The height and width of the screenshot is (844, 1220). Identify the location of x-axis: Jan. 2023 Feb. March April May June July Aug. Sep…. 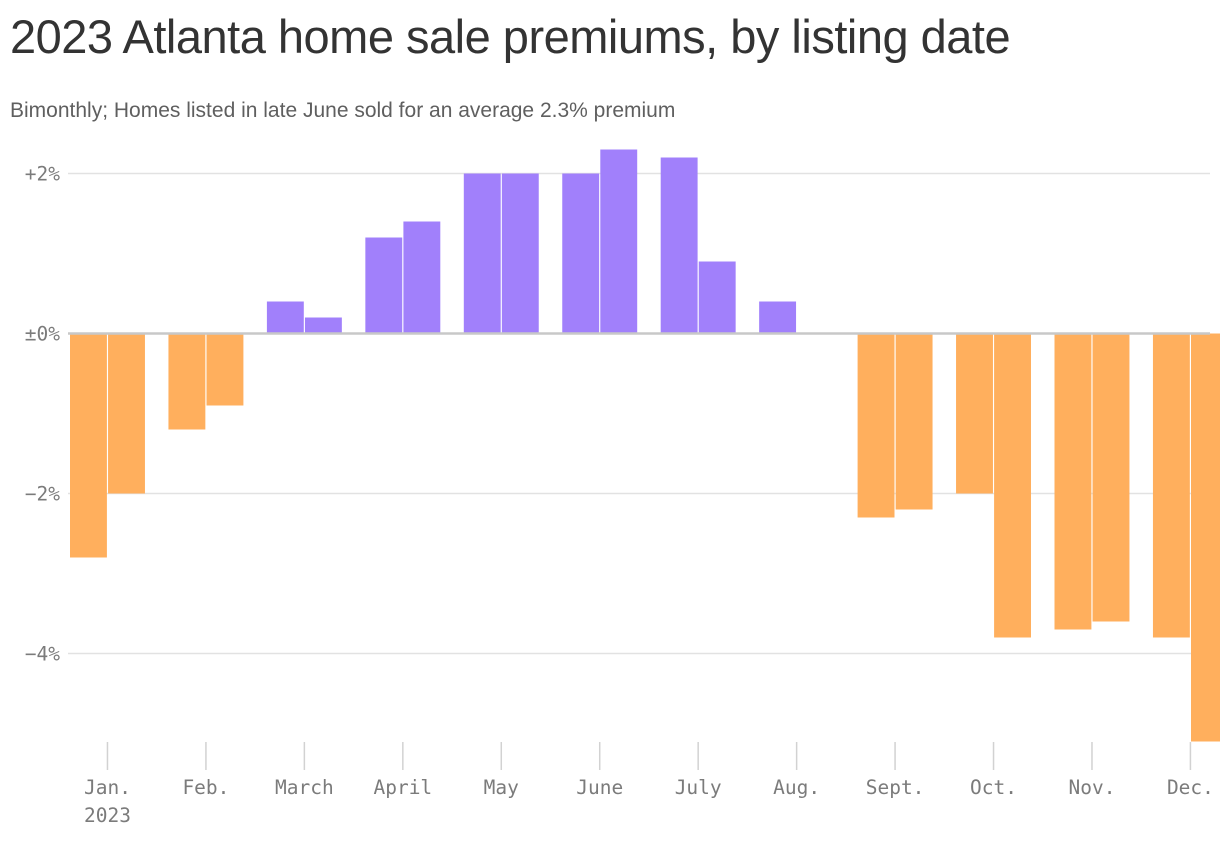
(649, 784).